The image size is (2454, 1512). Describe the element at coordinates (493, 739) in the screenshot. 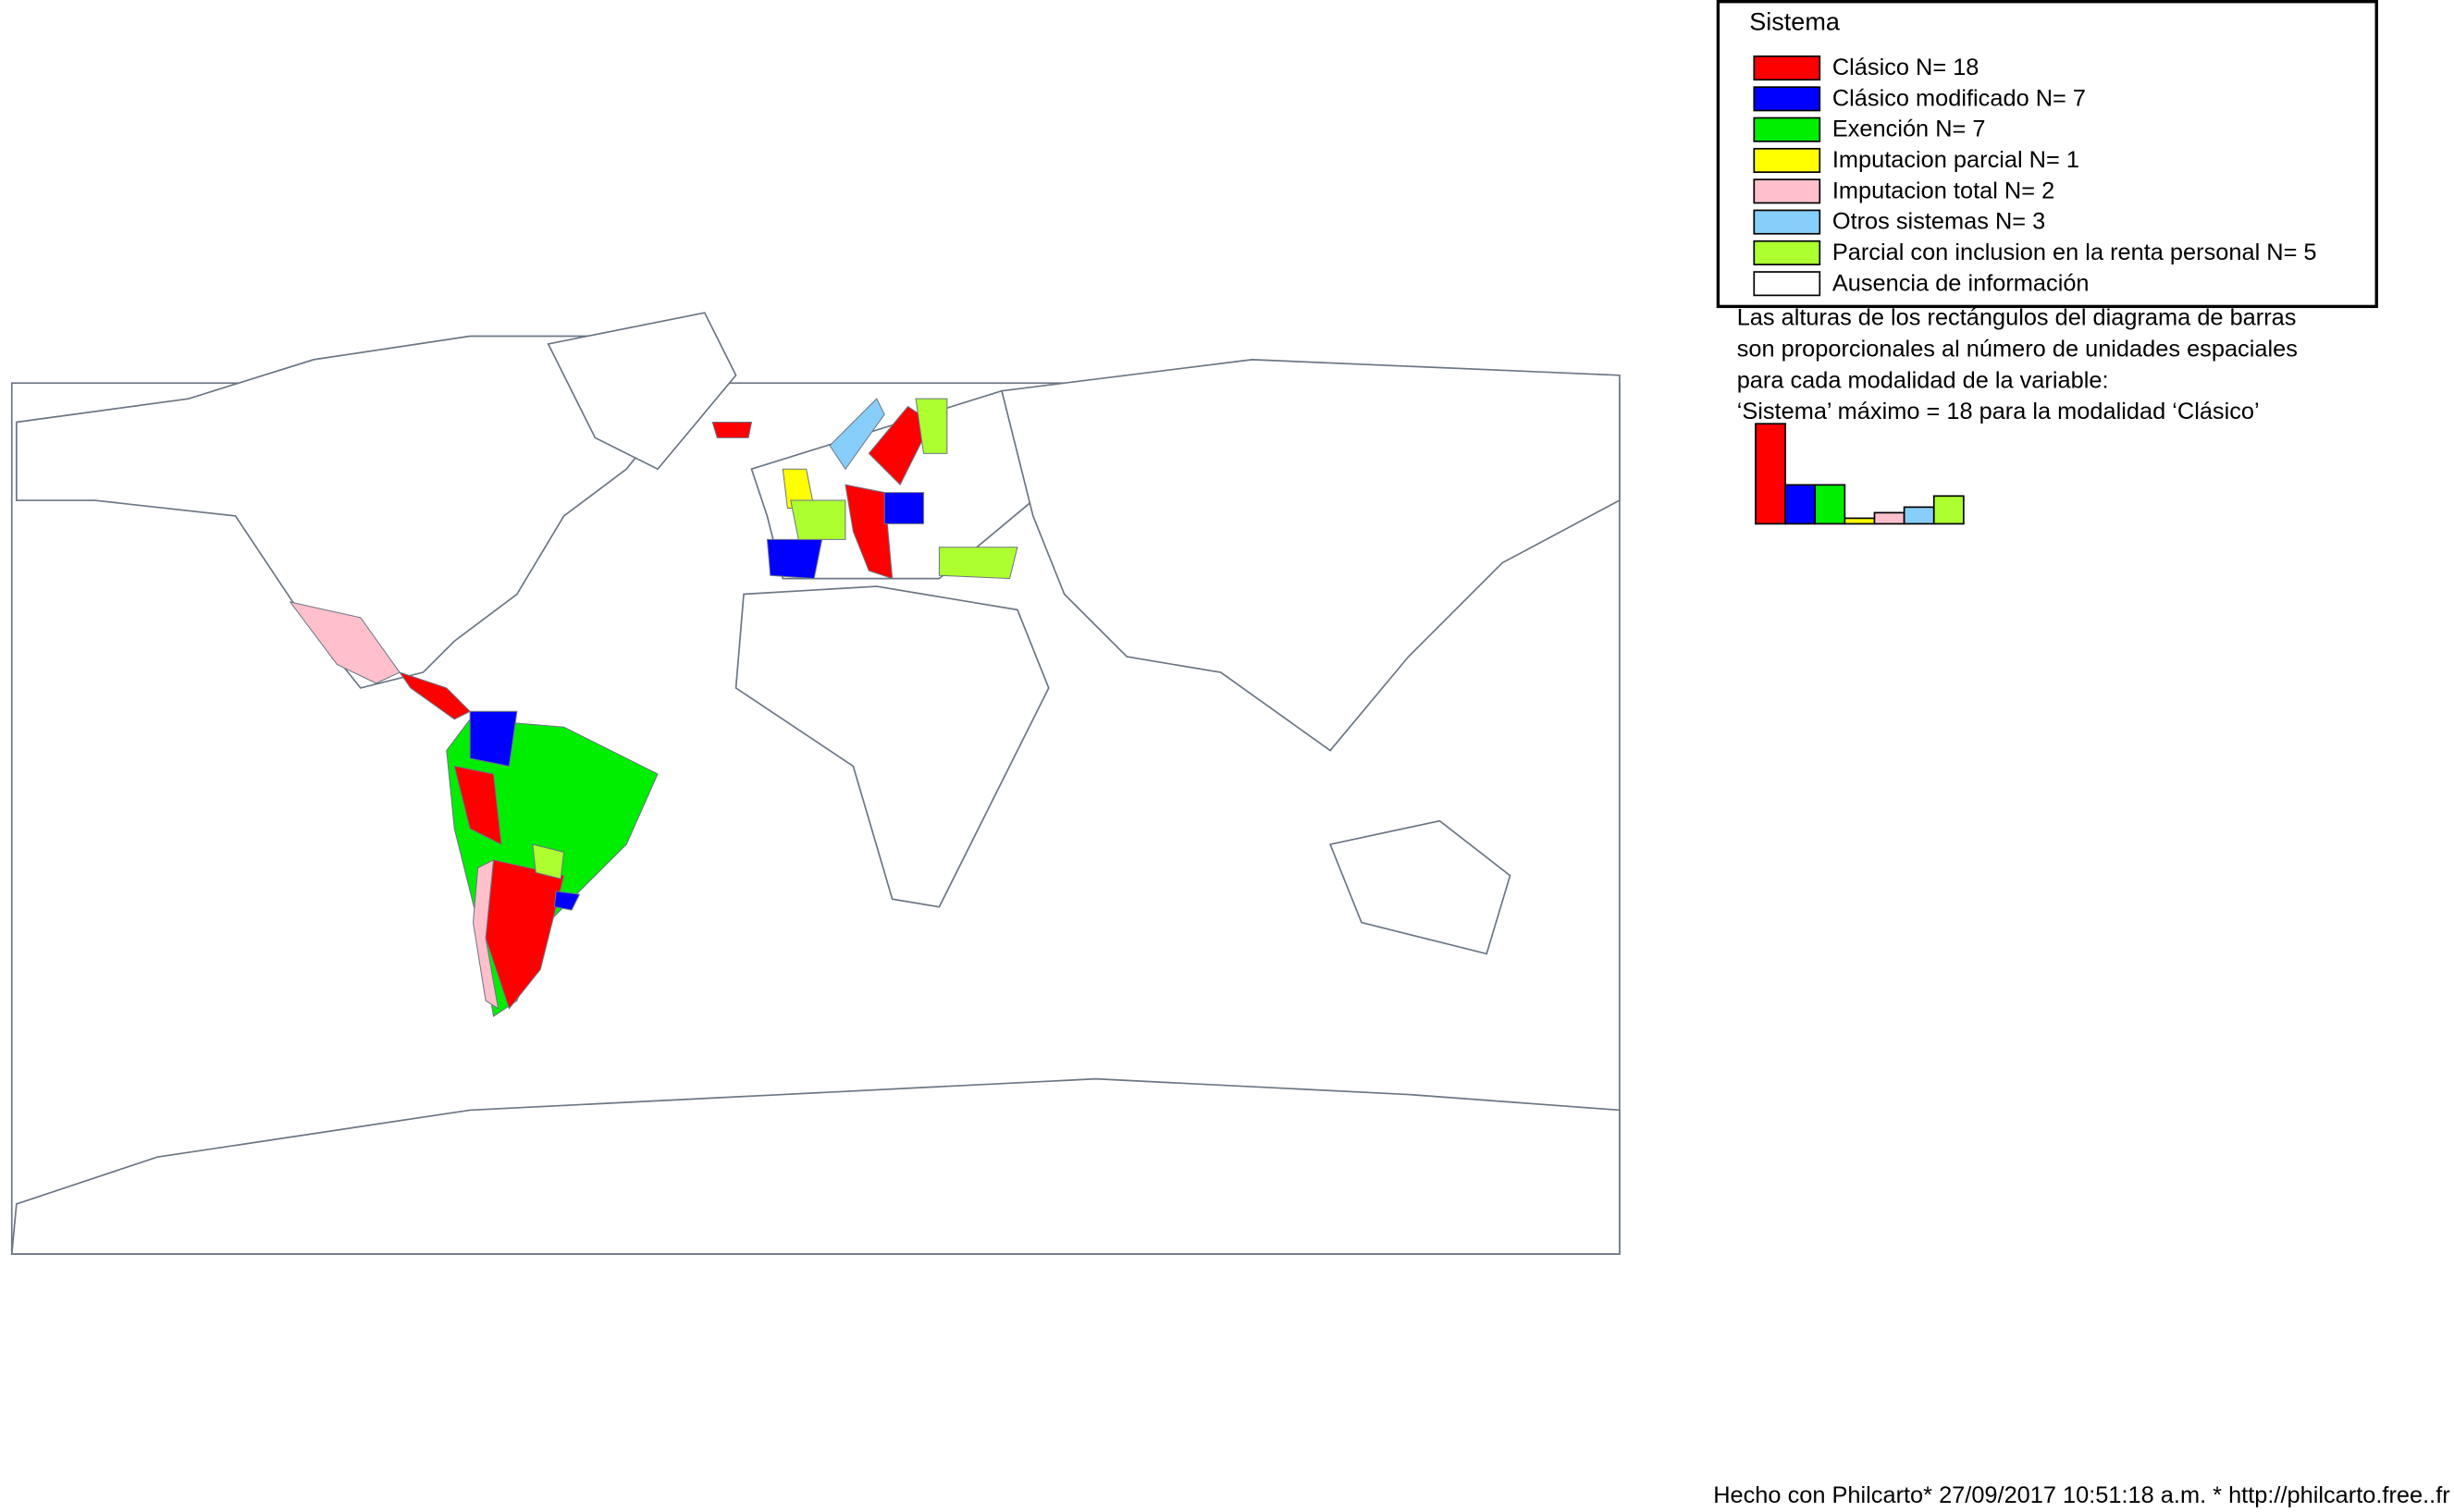

I see `colombia-venezuela` at that location.